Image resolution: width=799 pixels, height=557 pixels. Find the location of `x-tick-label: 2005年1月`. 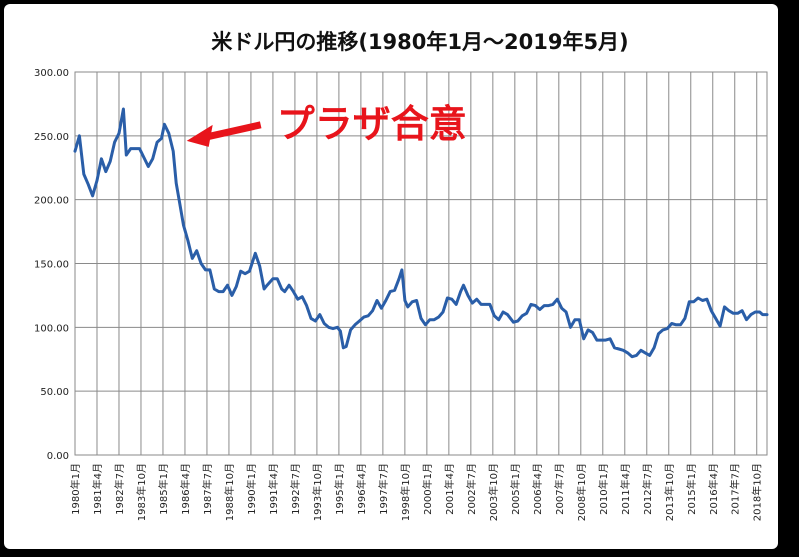

x-tick-label: 2005年1月 is located at coordinates (515, 489).